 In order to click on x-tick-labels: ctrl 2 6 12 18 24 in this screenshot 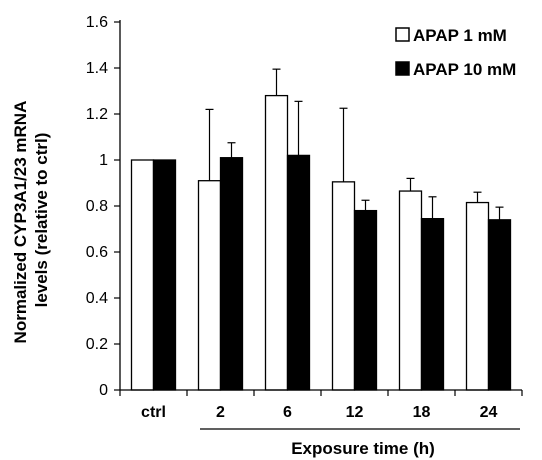, I will do `click(319, 412)`.